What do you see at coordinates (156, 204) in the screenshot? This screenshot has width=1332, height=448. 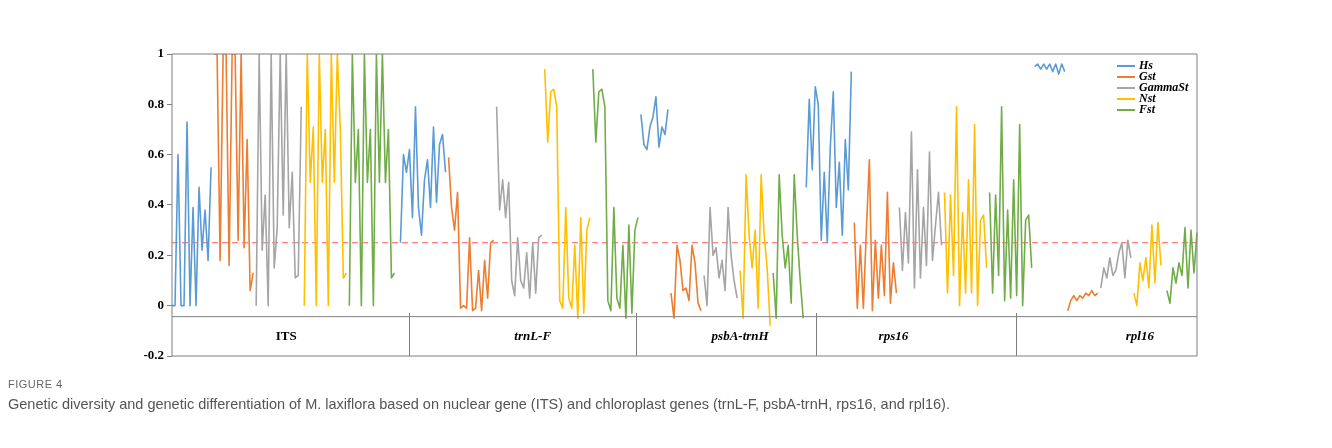 I see `y-tick-label: 0.4` at bounding box center [156, 204].